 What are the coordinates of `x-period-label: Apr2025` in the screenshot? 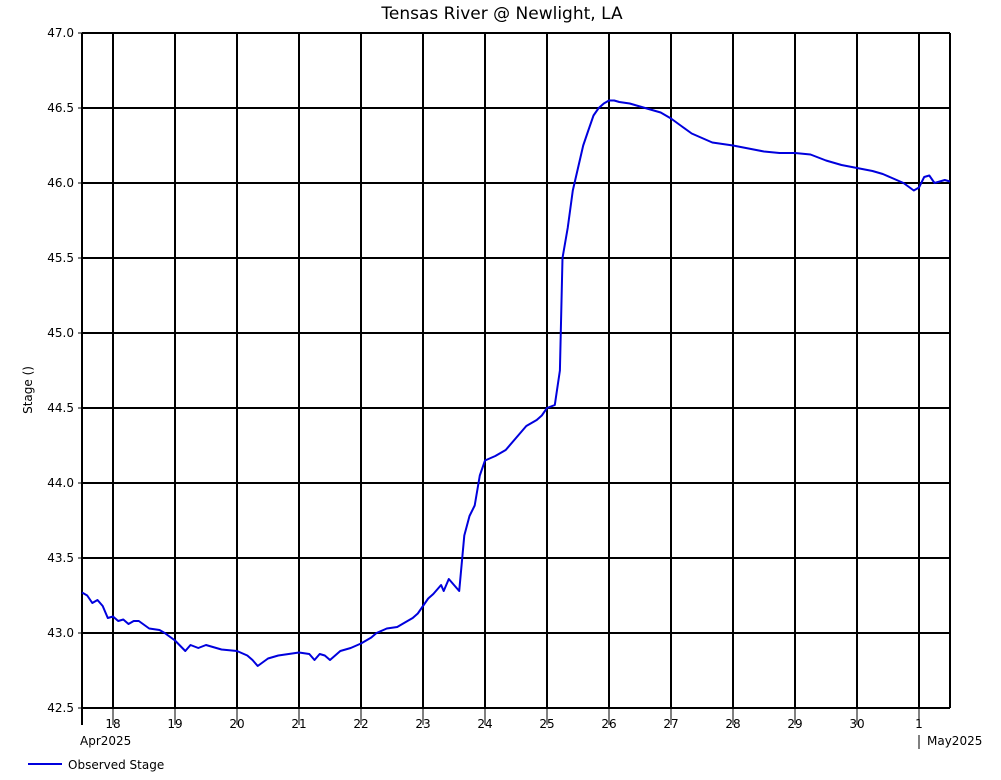 It's located at (105, 741).